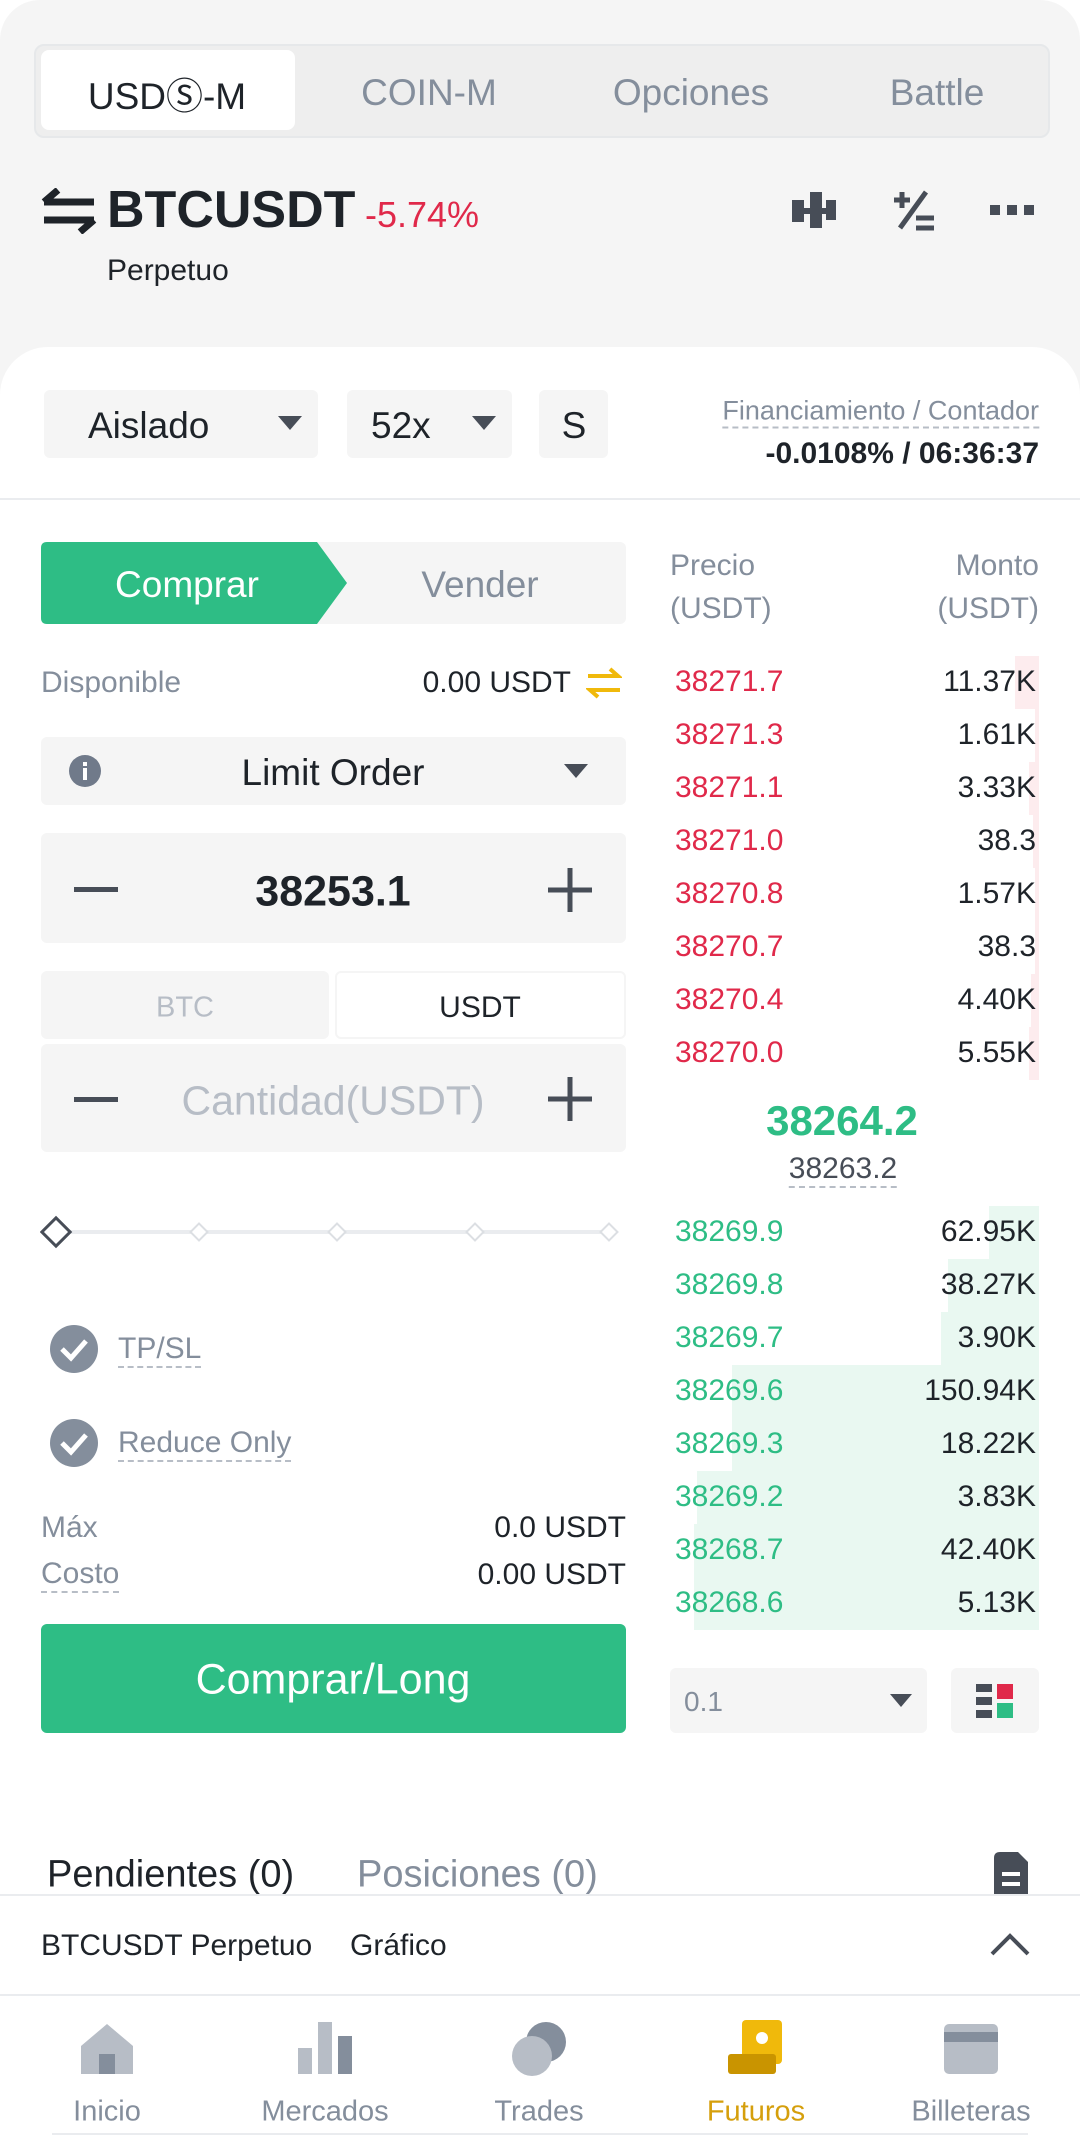  Describe the element at coordinates (187, 584) in the screenshot. I see `buy-tab: Comprar` at that location.